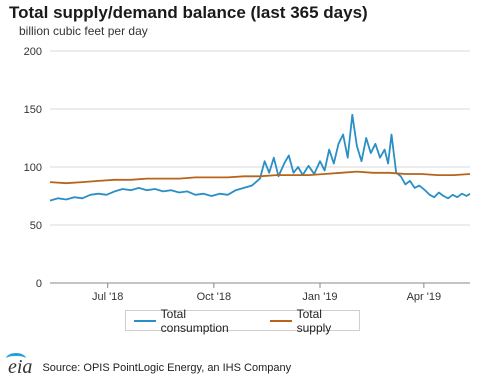 This screenshot has height=381, width=479. I want to click on legend-label-consumption: Total consumption, so click(194, 320).